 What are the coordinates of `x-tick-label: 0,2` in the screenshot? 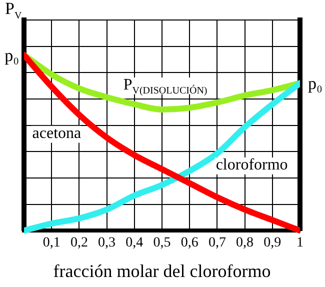 It's located at (79, 243).